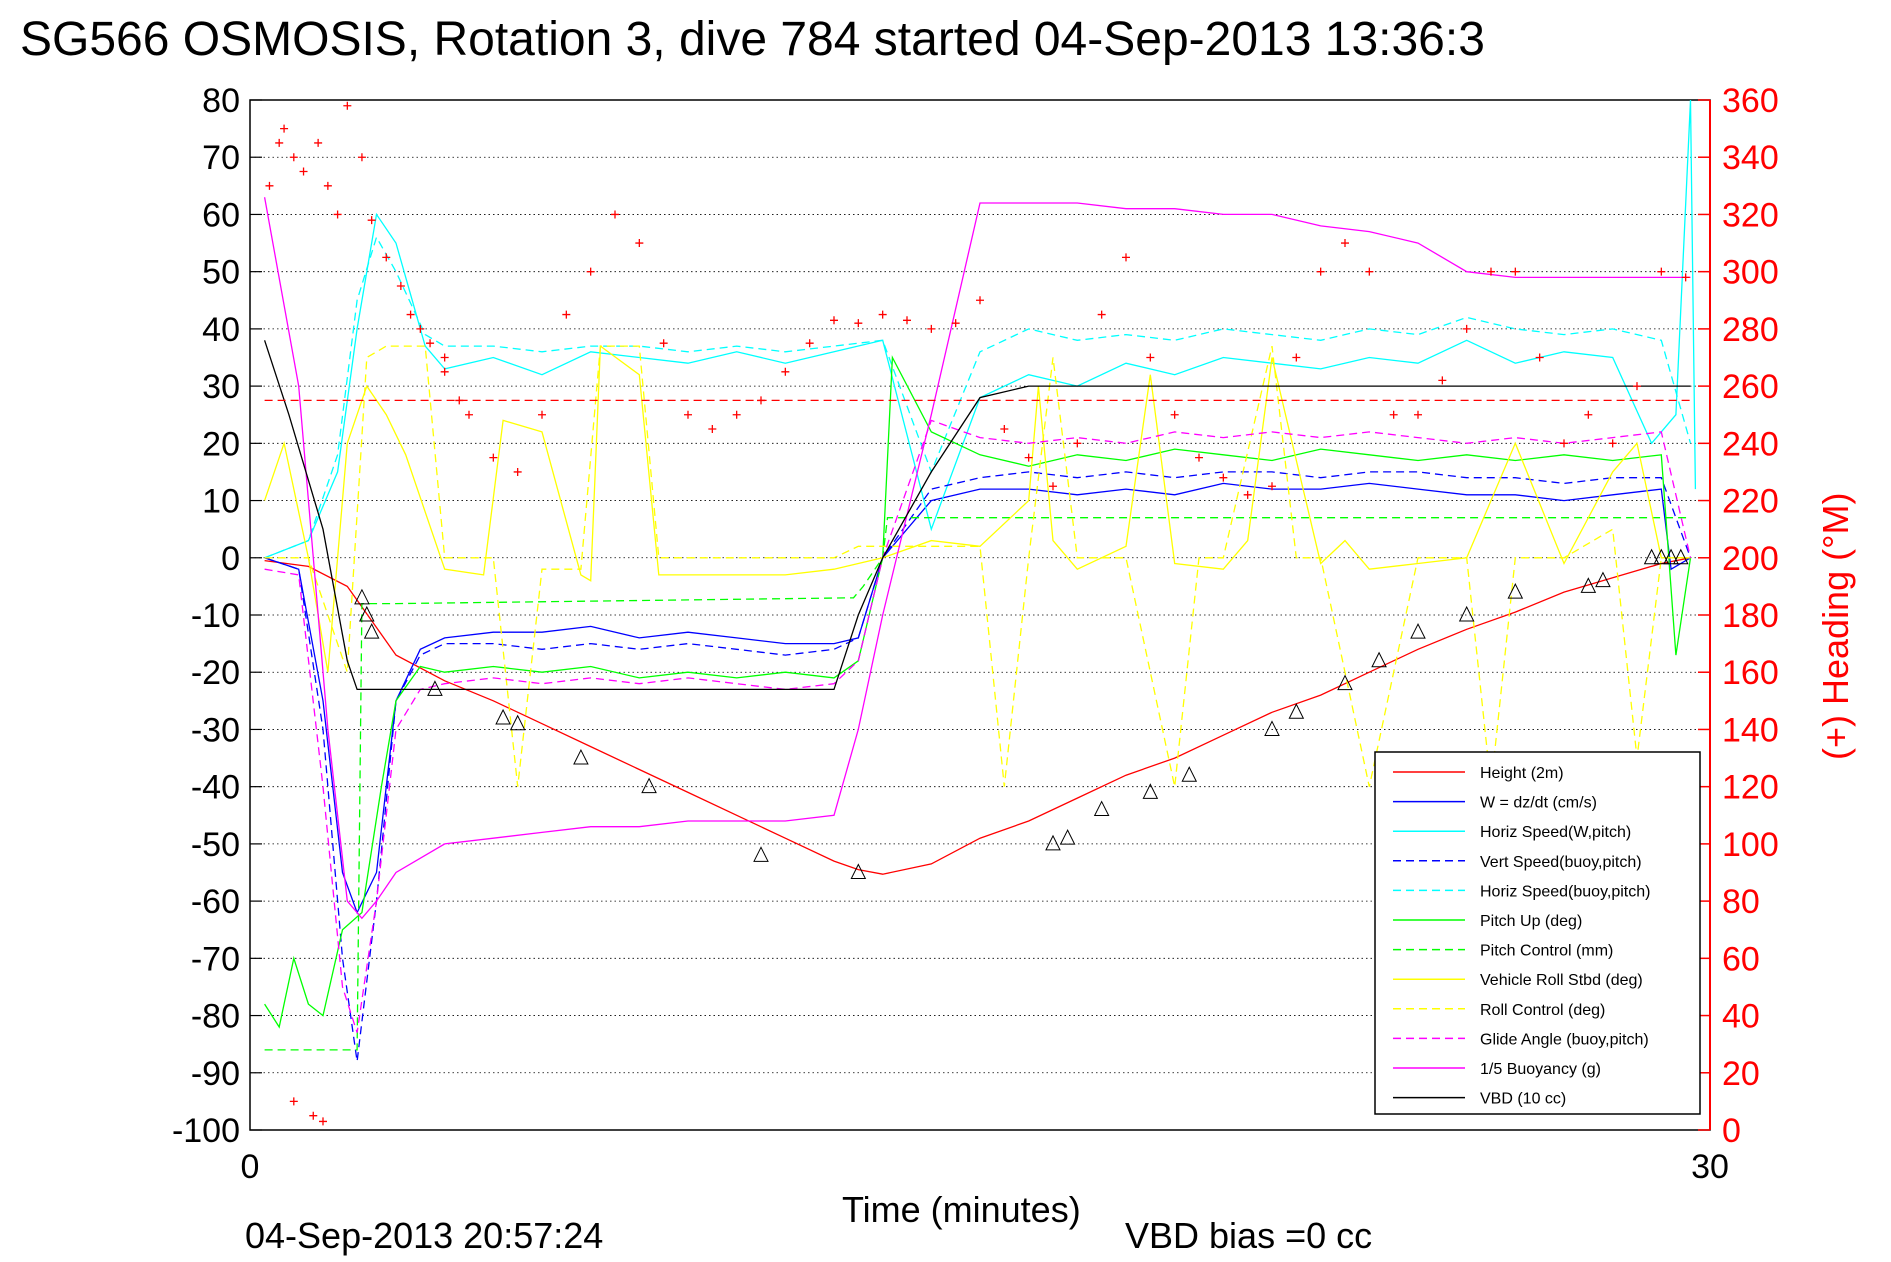  I want to click on right-tick-label: 100, so click(1750, 845).